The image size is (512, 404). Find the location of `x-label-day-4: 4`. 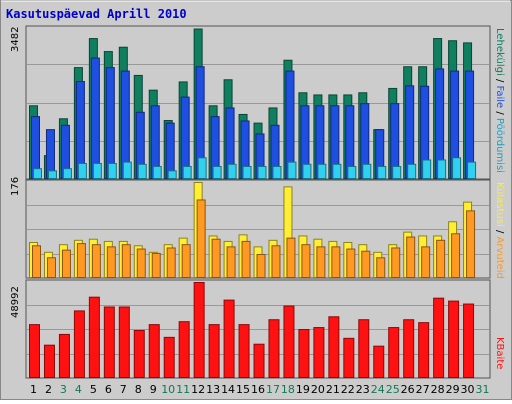

x-label-day-4: 4 is located at coordinates (78, 389).